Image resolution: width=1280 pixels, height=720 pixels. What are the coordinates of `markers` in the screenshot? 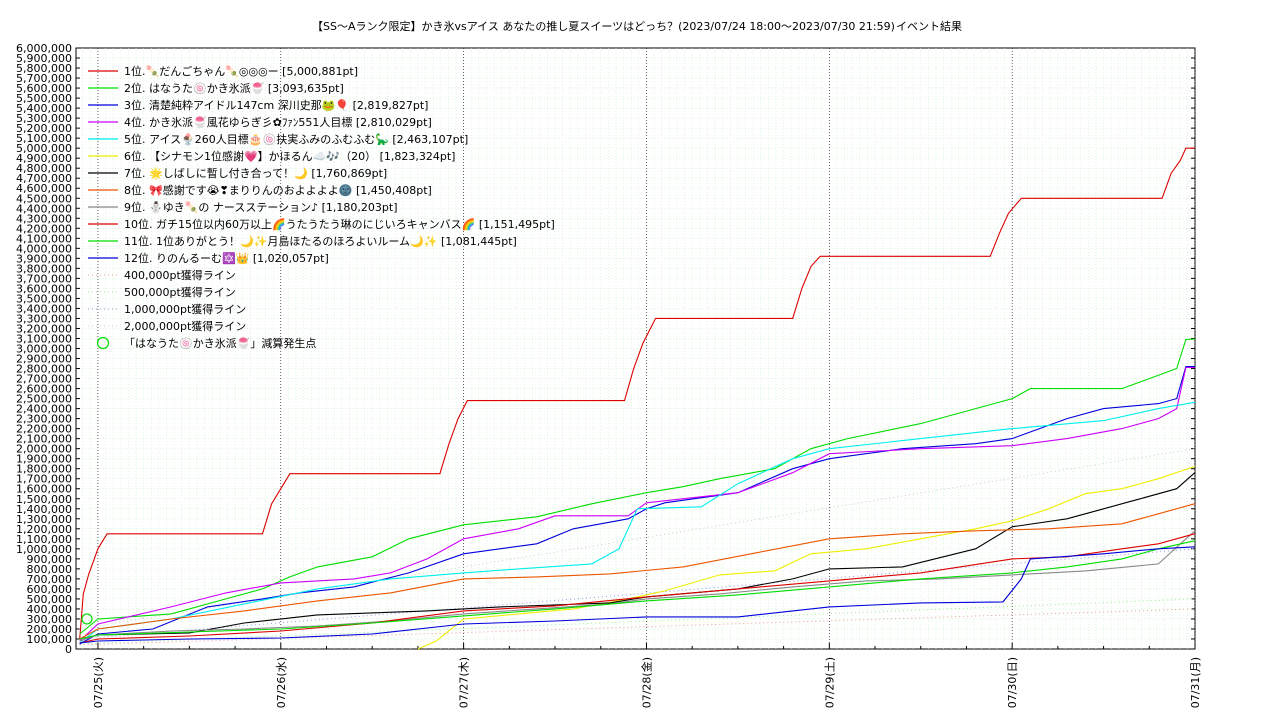 It's located at (87, 619).